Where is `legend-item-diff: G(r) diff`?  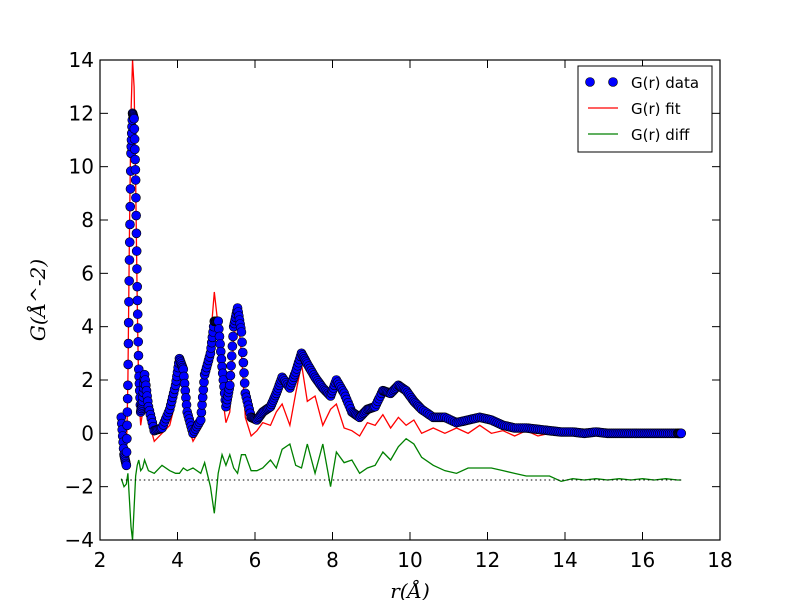 legend-item-diff: G(r) diff is located at coordinates (639, 135).